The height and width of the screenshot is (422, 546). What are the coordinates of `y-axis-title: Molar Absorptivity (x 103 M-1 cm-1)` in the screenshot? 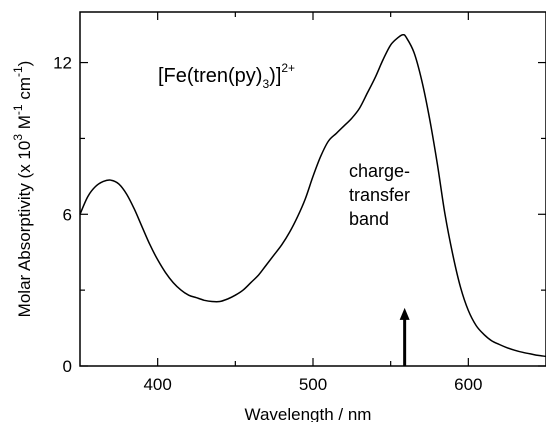 It's located at (22, 189).